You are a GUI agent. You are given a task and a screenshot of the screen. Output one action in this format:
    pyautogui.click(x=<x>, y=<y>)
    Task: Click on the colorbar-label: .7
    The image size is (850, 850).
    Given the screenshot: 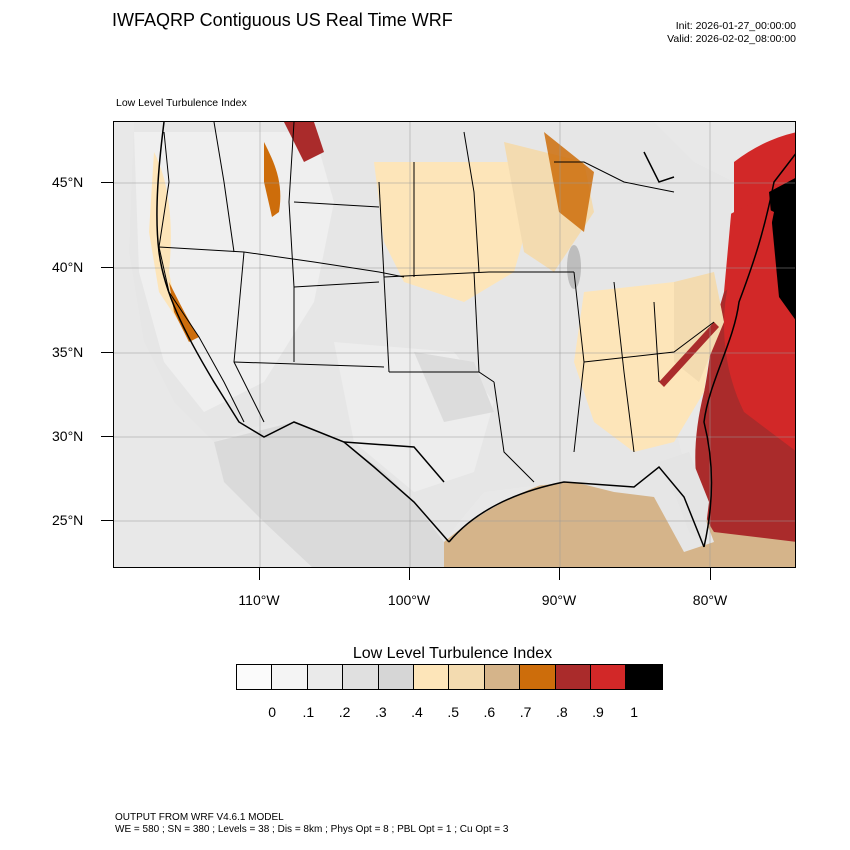 What is the action you would take?
    pyautogui.click(x=525, y=712)
    